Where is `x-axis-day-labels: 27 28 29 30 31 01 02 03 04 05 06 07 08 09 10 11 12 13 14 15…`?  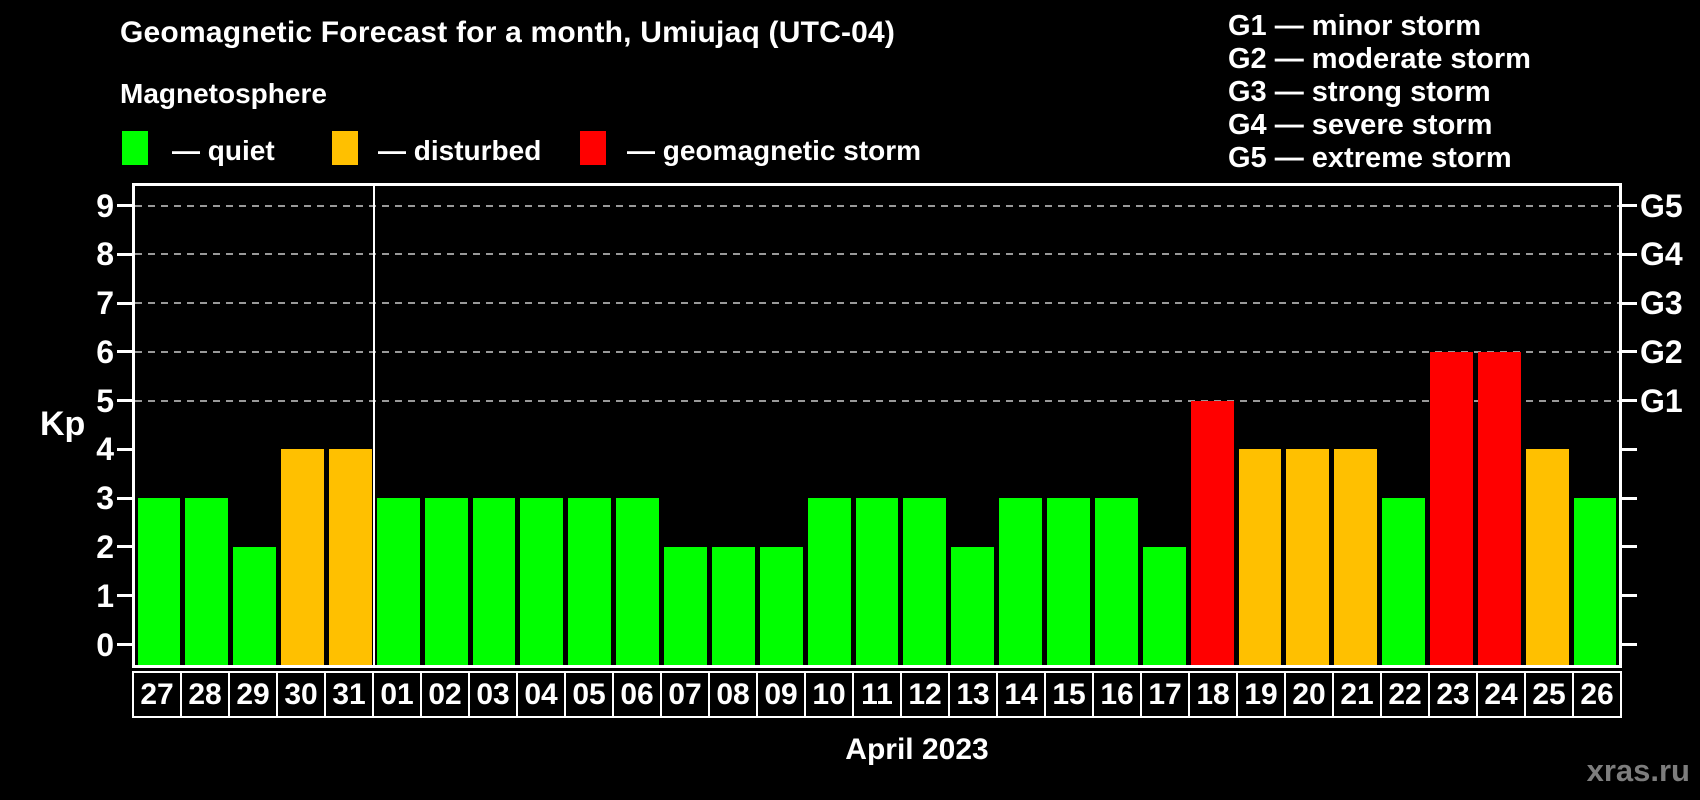
x-axis-day-labels: 27 28 29 30 31 01 02 03 04 05 06 07 08 09 10 11 12 13 14 15… is located at coordinates (877, 694).